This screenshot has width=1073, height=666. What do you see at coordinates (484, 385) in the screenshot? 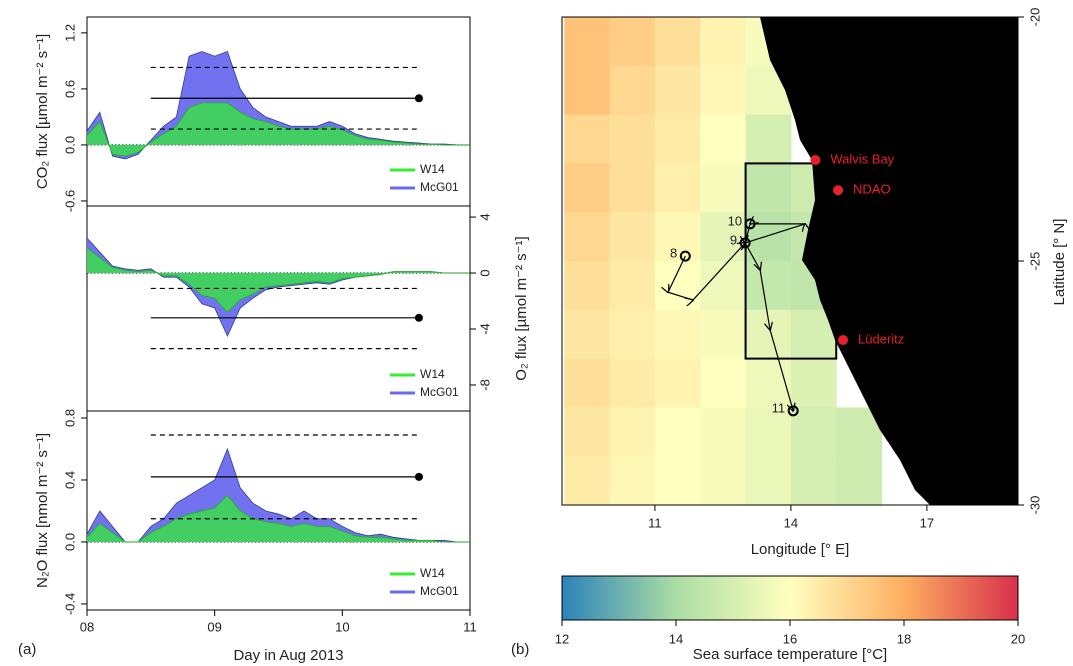
I see `y-tick-label: -8` at bounding box center [484, 385].